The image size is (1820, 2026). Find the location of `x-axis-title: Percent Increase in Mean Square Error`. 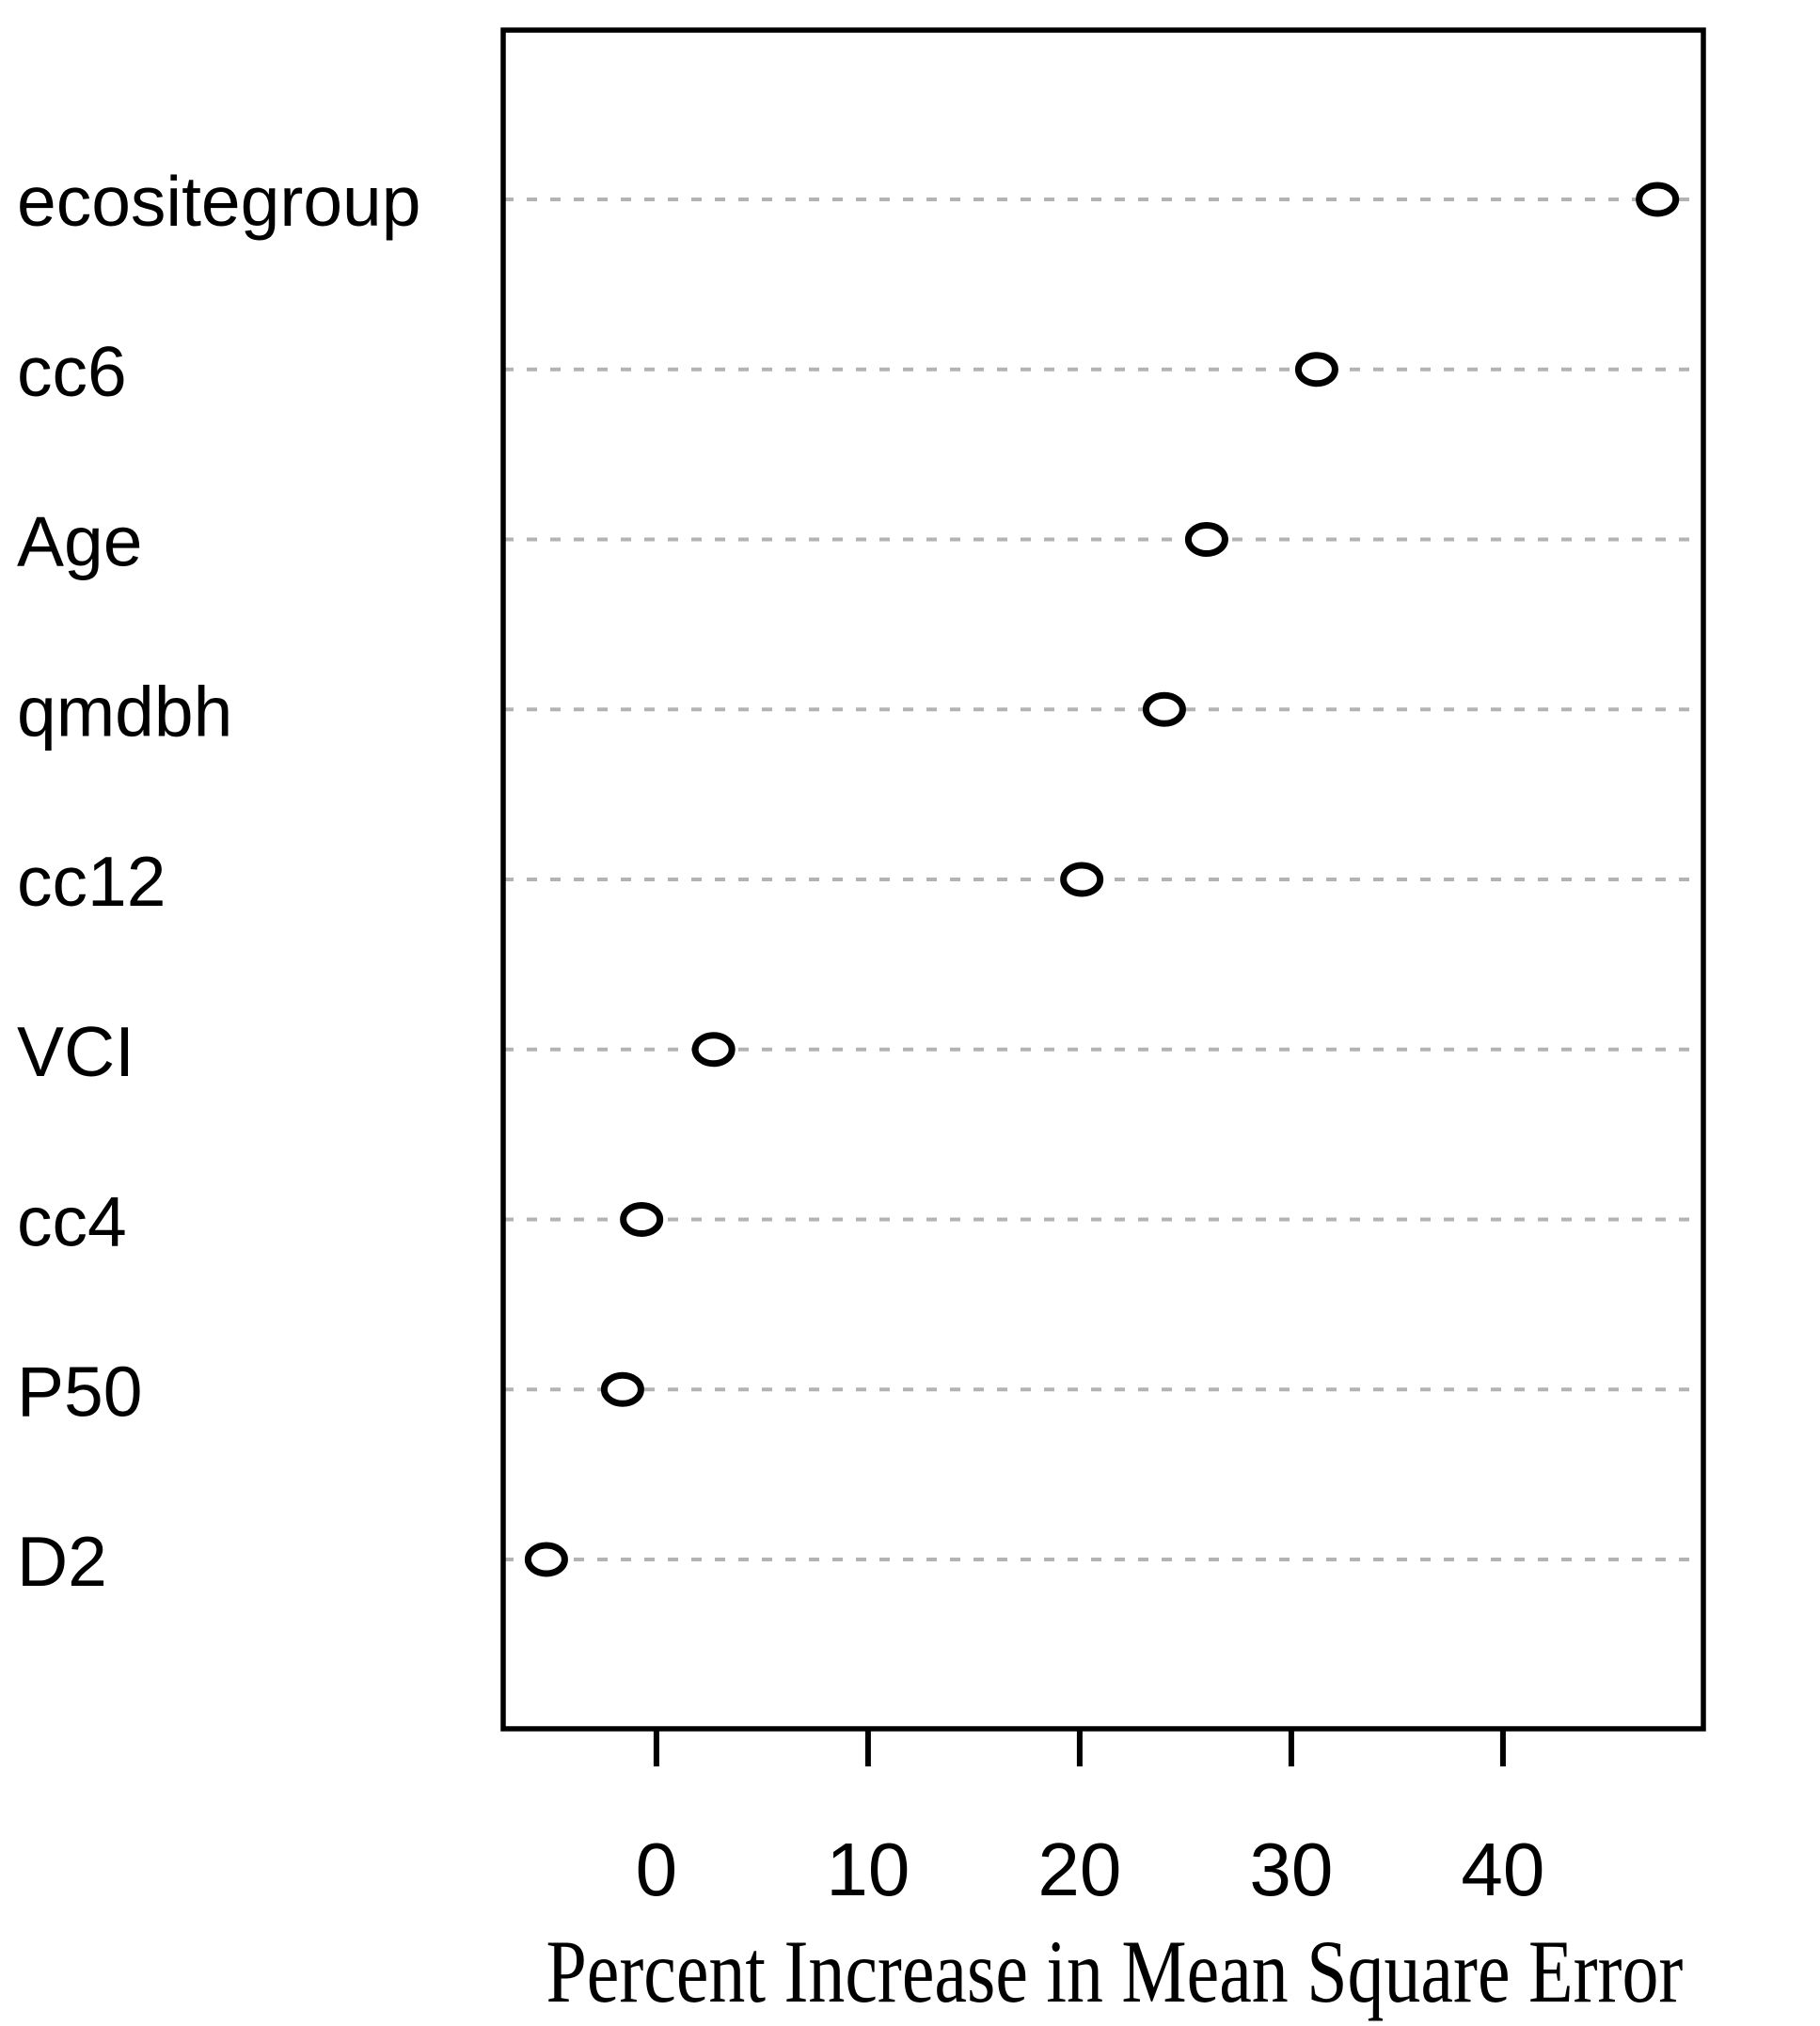

x-axis-title: Percent Increase in Mean Square Error is located at coordinates (1114, 1972).